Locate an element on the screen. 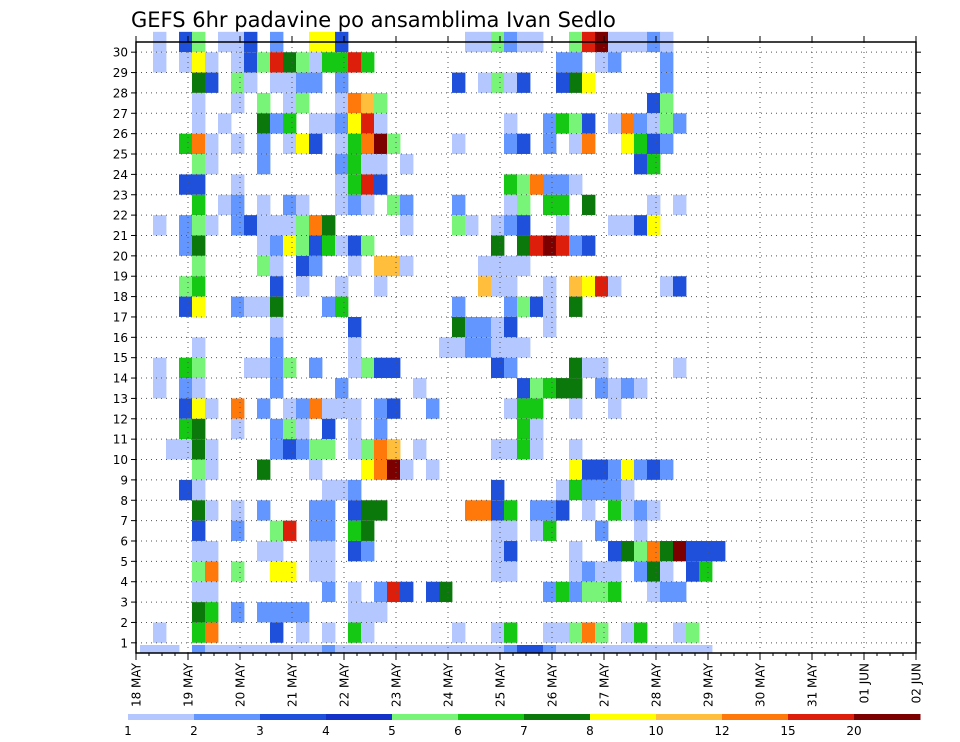 This screenshot has height=742, width=960. y-tick-label: 9 is located at coordinates (124, 480).